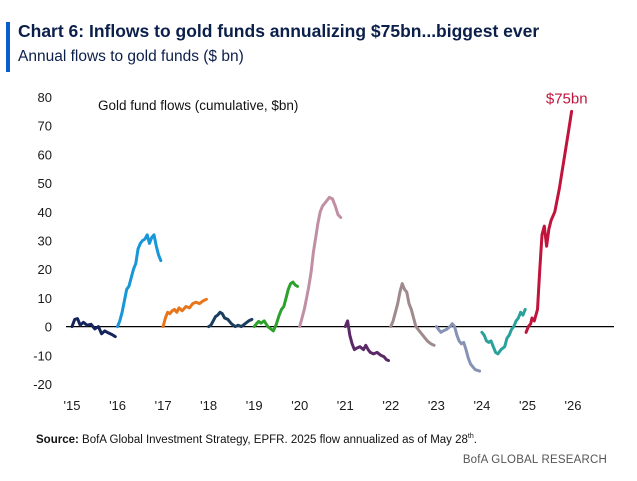 This screenshot has height=481, width=637. Describe the element at coordinates (573, 405) in the screenshot. I see `x-tick-label: '26` at that location.